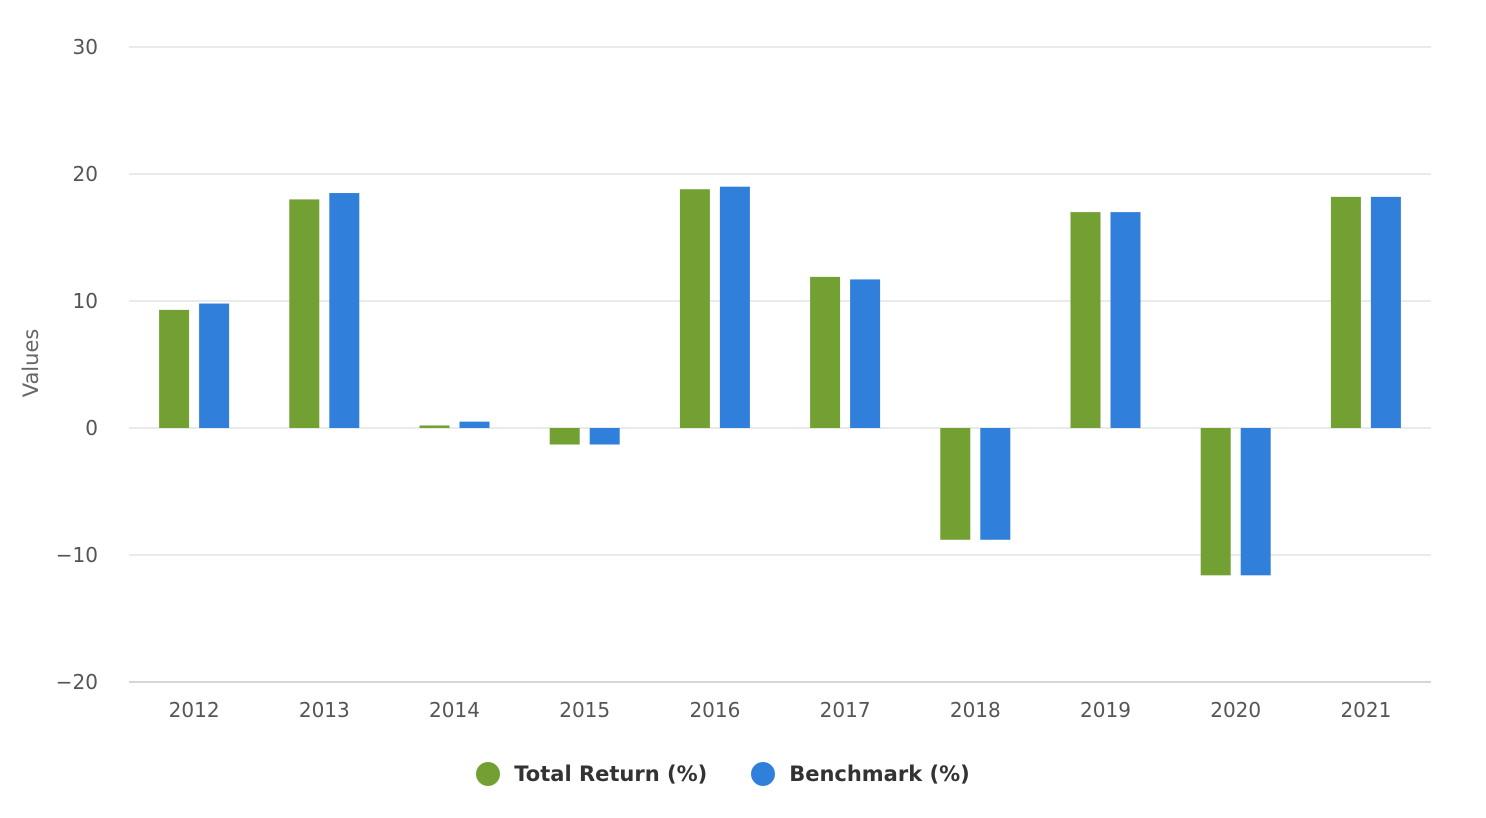 The width and height of the screenshot is (1486, 818). I want to click on y-tick-label: −20, so click(77, 682).